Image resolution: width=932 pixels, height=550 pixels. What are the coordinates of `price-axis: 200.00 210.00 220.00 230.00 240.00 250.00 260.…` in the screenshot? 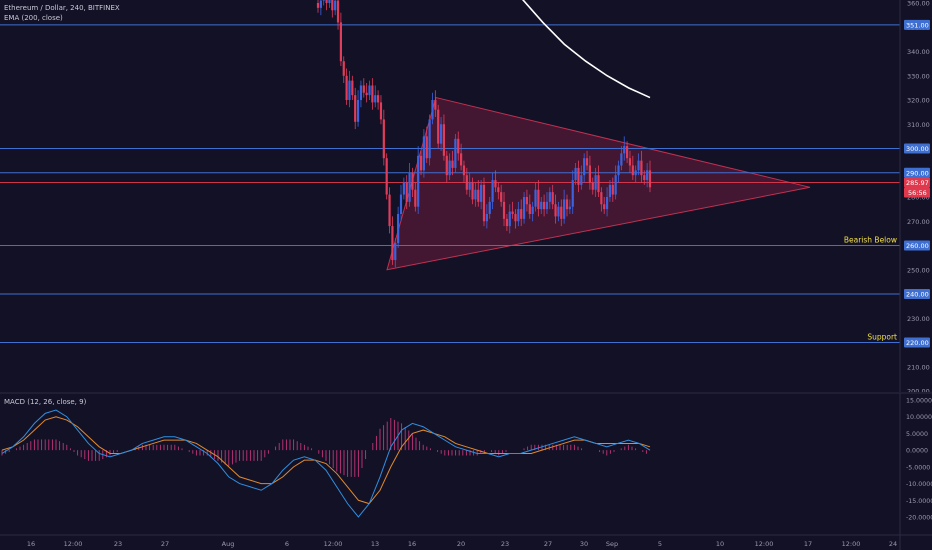 It's located at (914, 196).